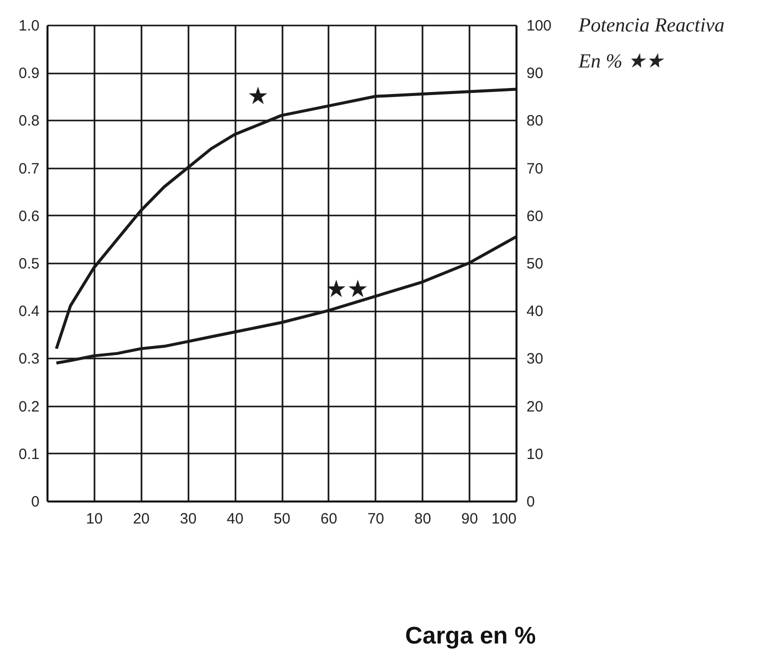 Image resolution: width=769 pixels, height=658 pixels. I want to click on y-tick-label: 0.7, so click(29, 169).